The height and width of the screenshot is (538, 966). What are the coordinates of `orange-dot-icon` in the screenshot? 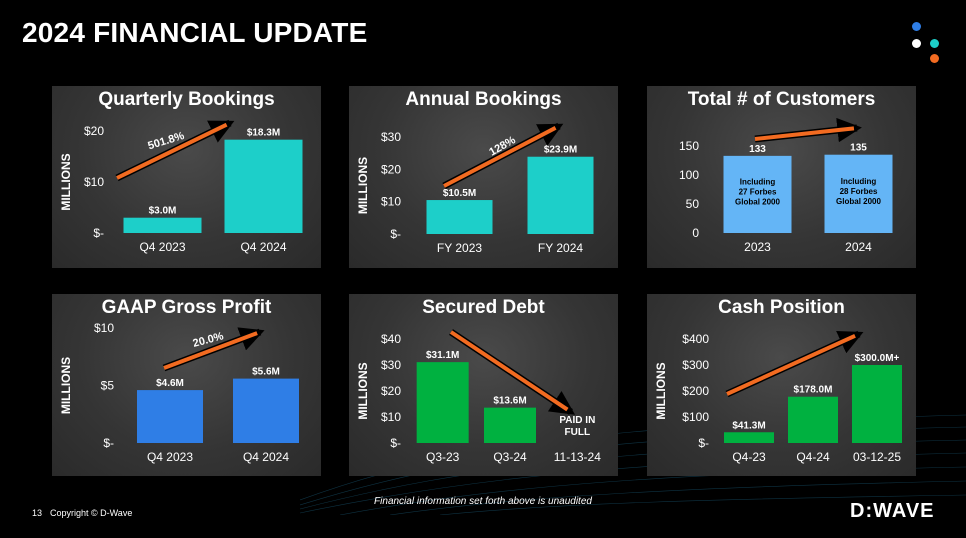 It's located at (934, 58).